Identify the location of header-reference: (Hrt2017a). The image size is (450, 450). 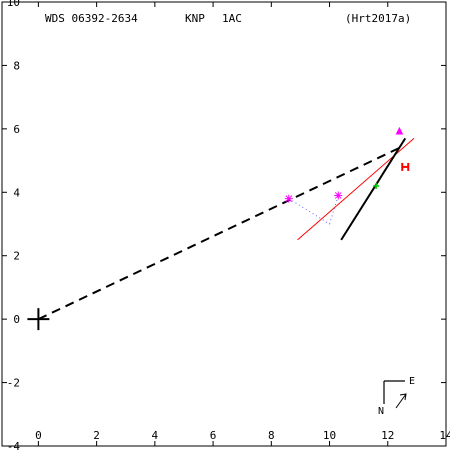
(378, 18).